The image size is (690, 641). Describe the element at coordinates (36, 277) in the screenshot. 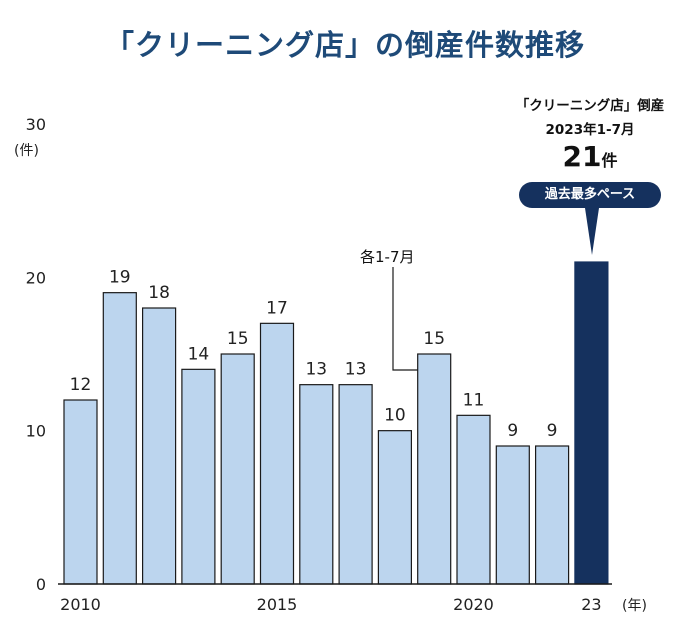

I see `y-tick-20: 20` at that location.